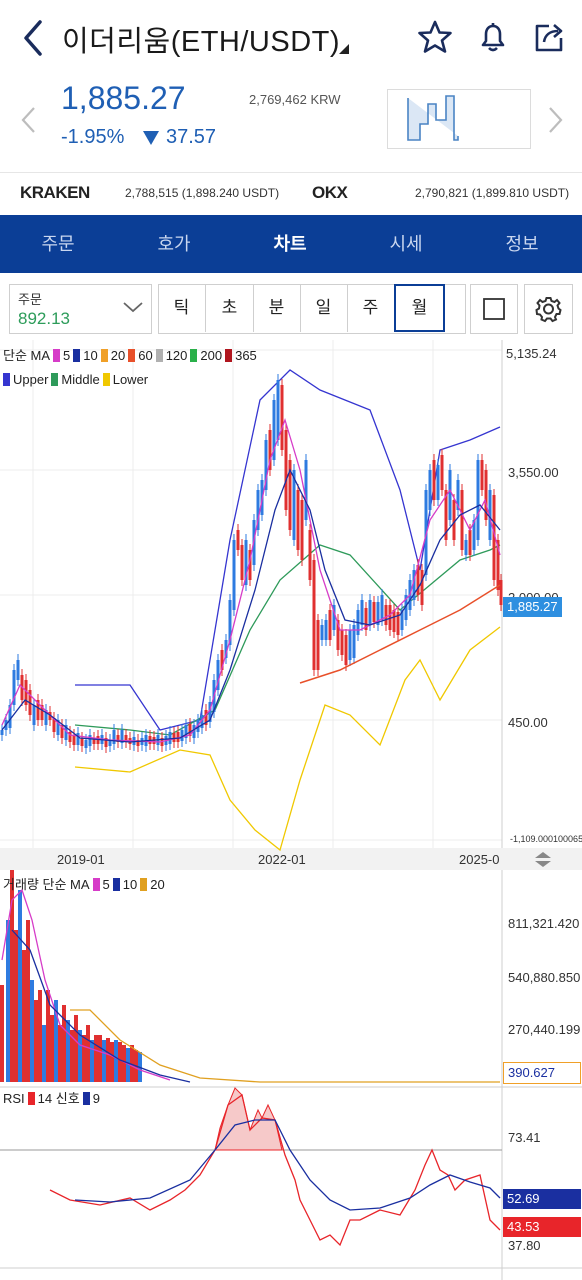 This screenshot has width=582, height=1280. Describe the element at coordinates (80, 309) in the screenshot. I see `order-dropdown` at that location.